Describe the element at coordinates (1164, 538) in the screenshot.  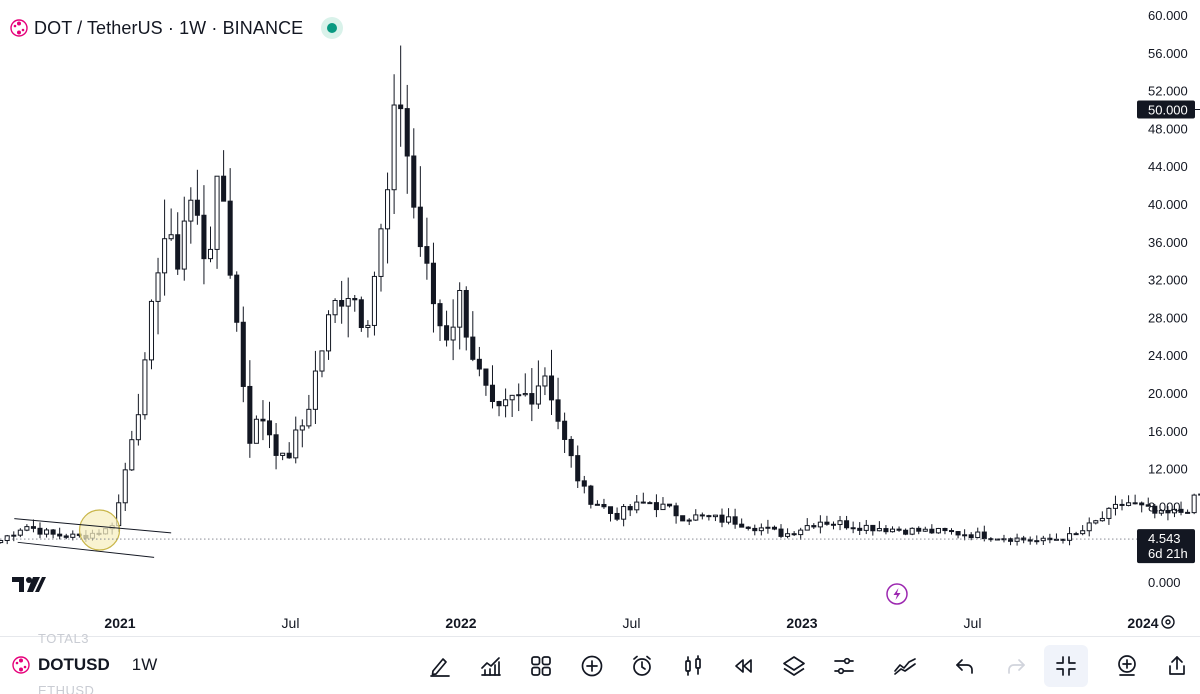
I see `current-price-label: 4.543` at that location.